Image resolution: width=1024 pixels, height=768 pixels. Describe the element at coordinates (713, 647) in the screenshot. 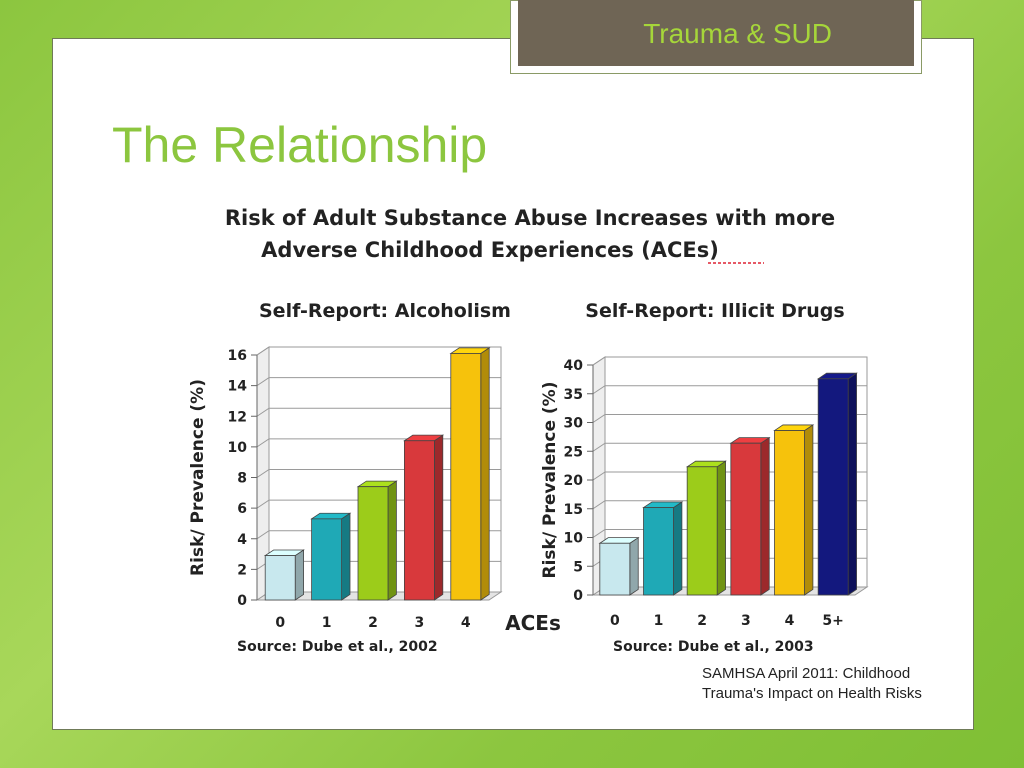

I see `chart-source: Source: Dube et al., 2003` at that location.